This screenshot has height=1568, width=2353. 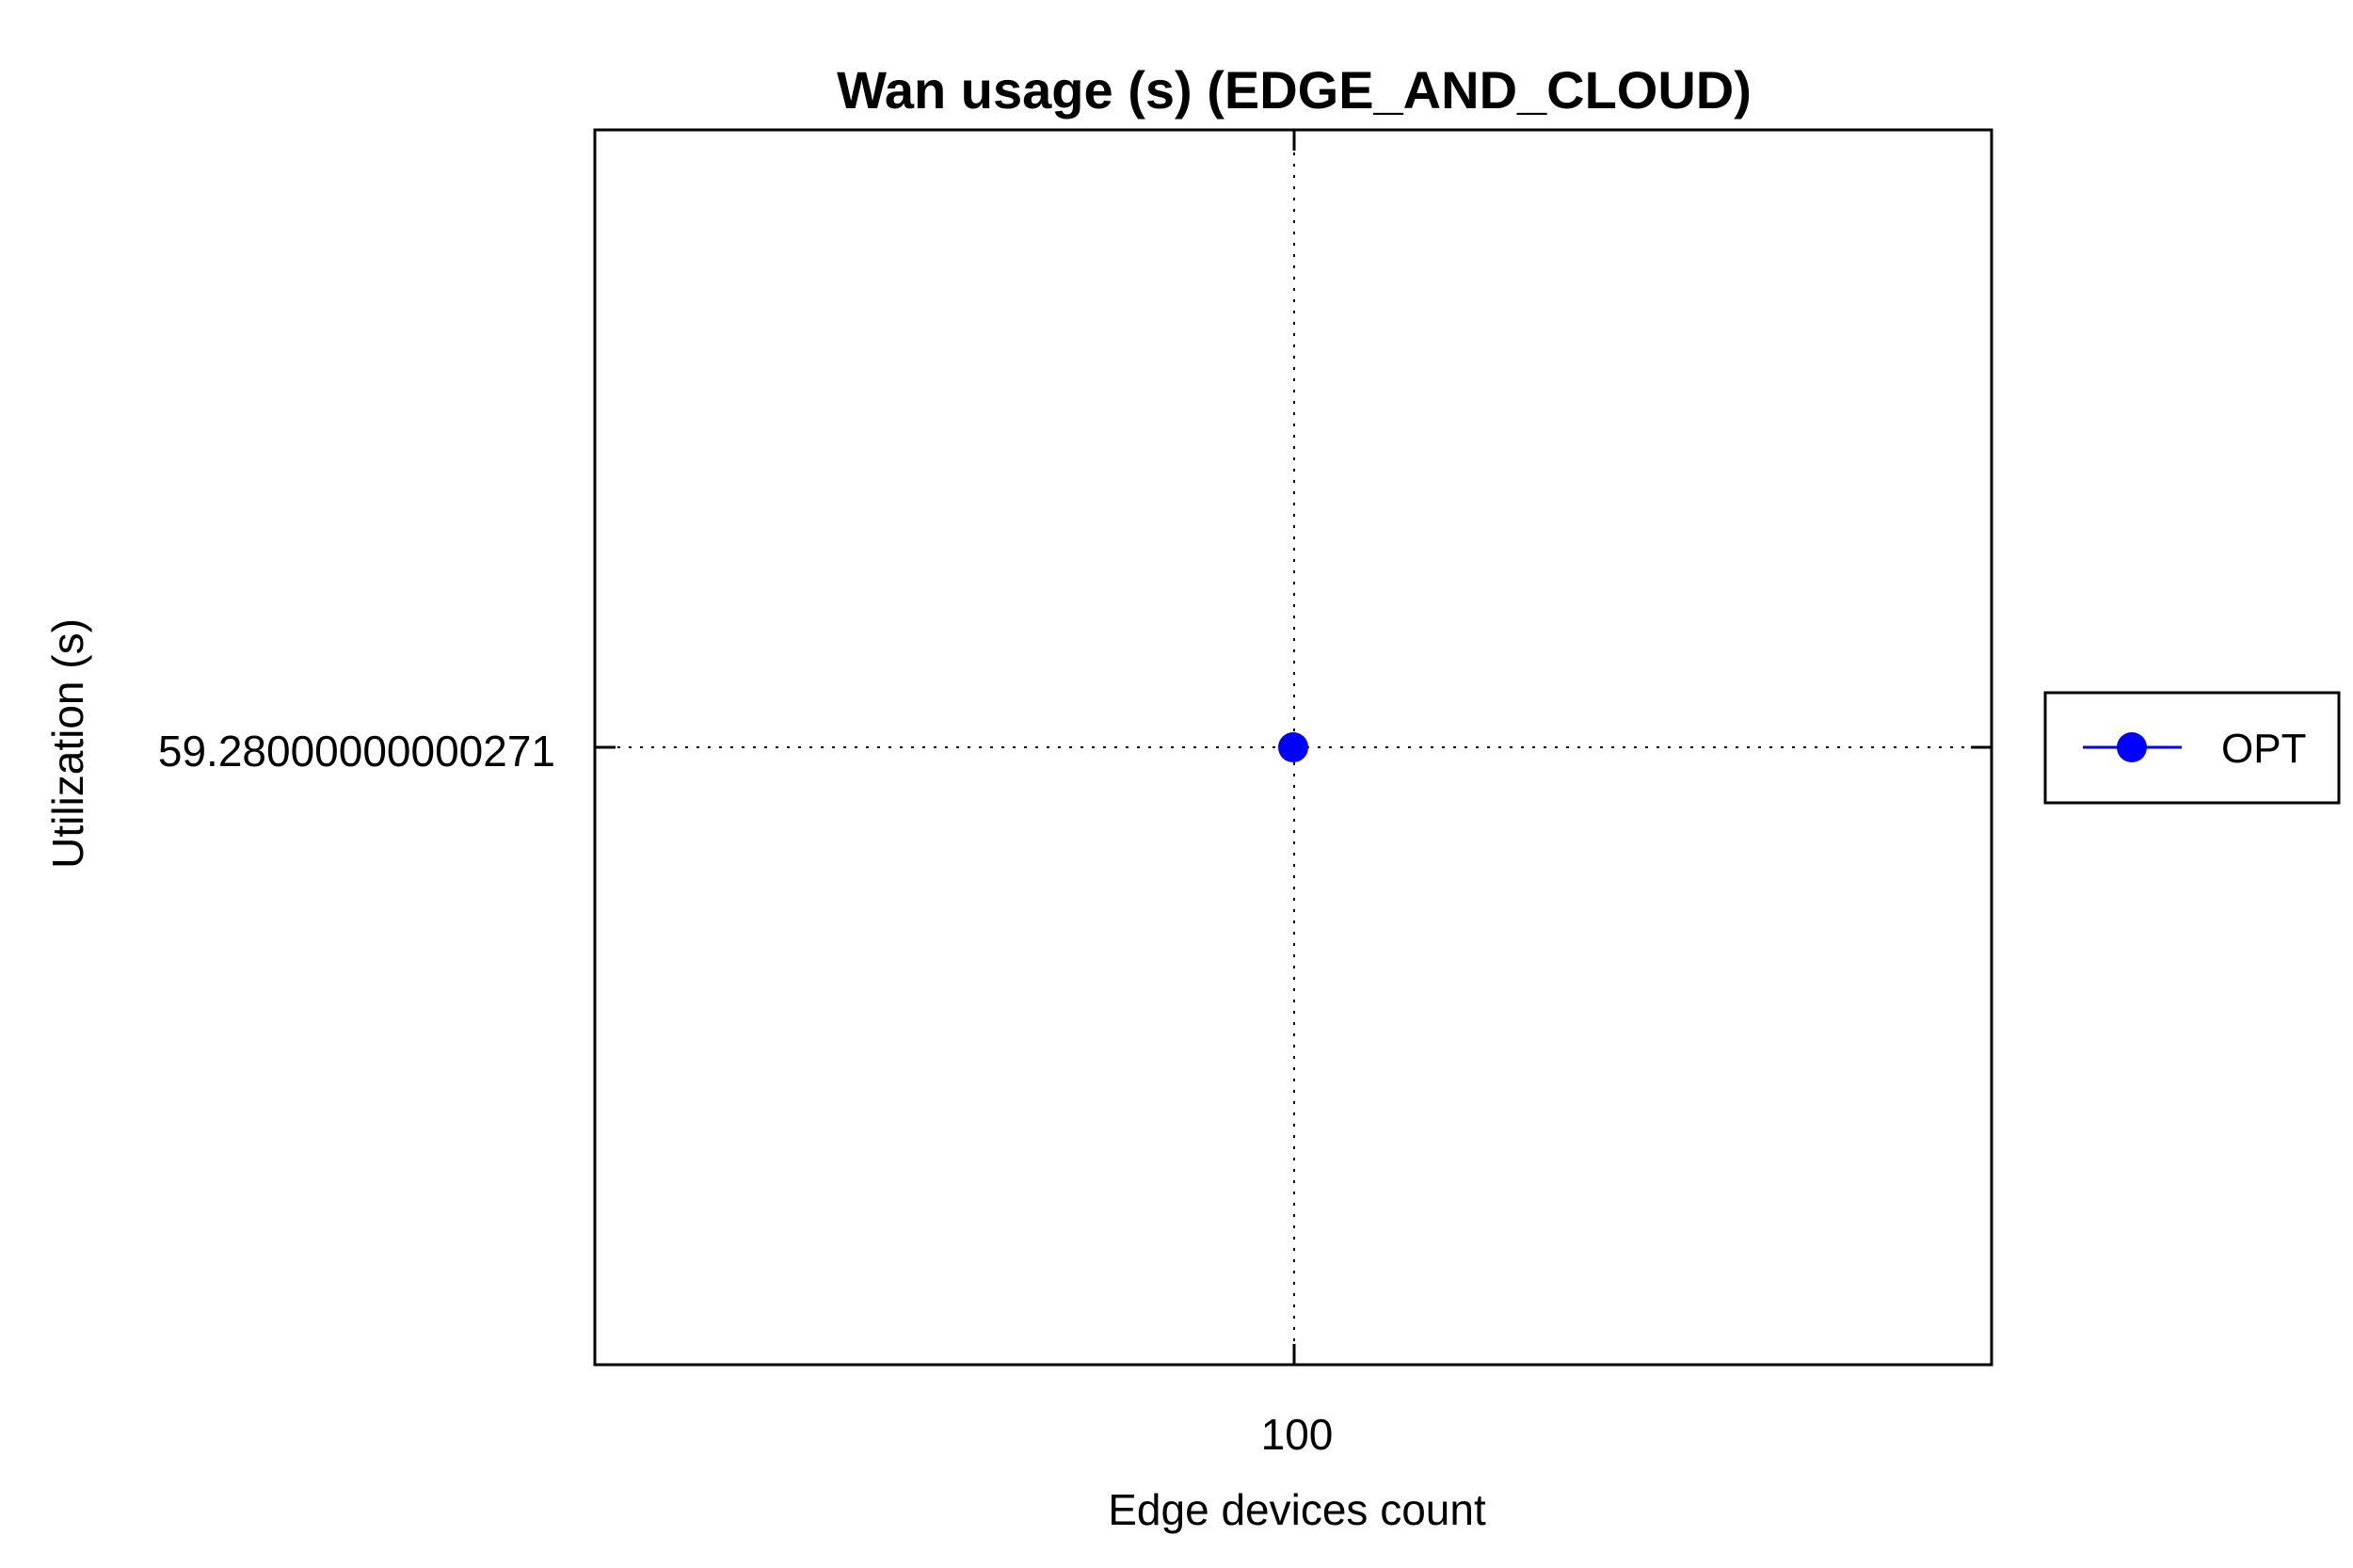 I want to click on y-axis-label: Utilization (s), so click(x=67, y=743).